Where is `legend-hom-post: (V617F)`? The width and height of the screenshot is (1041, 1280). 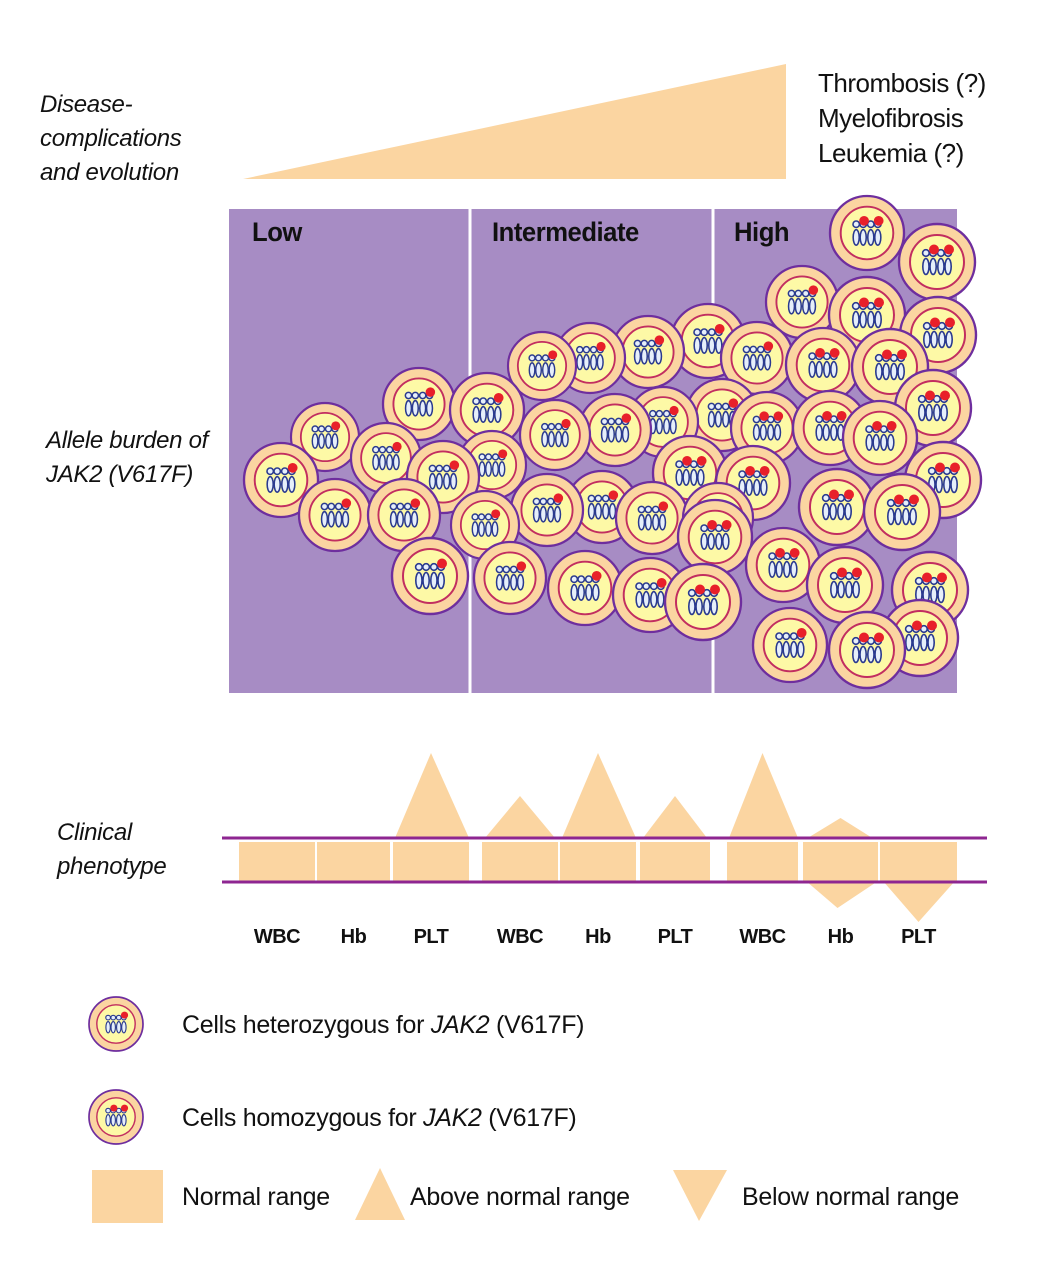
legend-hom-post: (V617F) is located at coordinates (529, 1118).